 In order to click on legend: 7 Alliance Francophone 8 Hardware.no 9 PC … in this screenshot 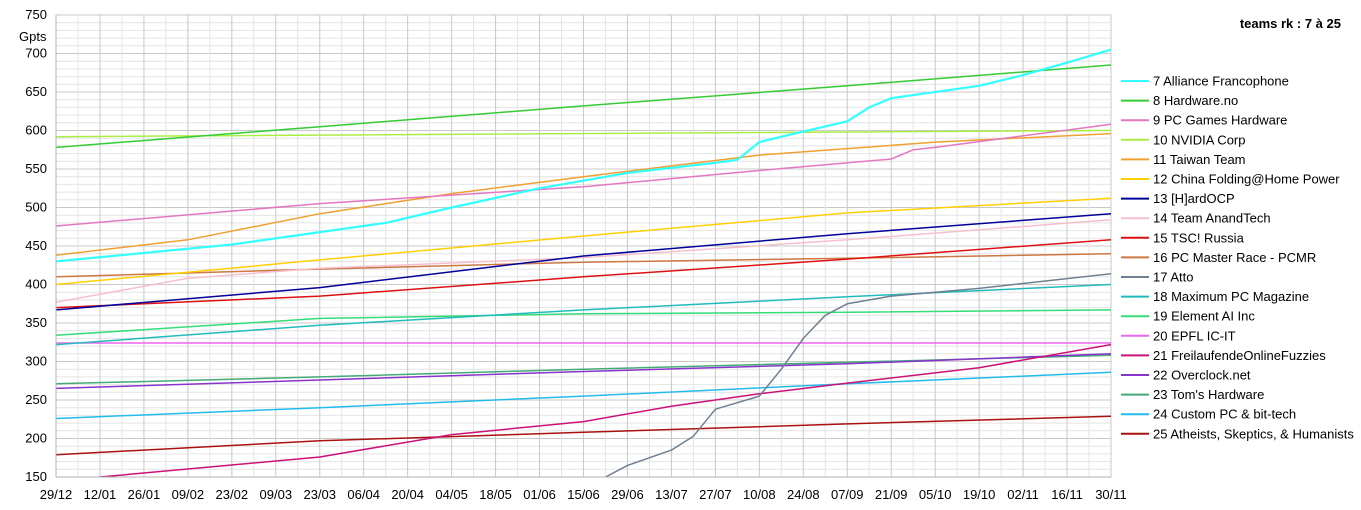, I will do `click(1237, 257)`.